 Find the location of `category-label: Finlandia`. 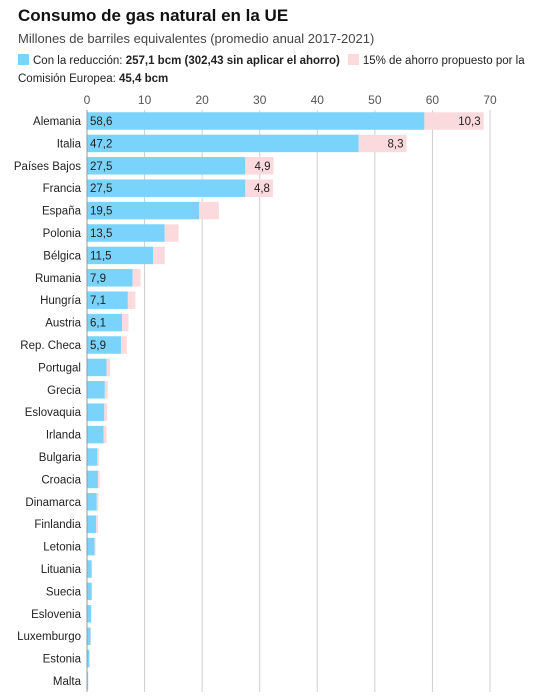

category-label: Finlandia is located at coordinates (57, 525).